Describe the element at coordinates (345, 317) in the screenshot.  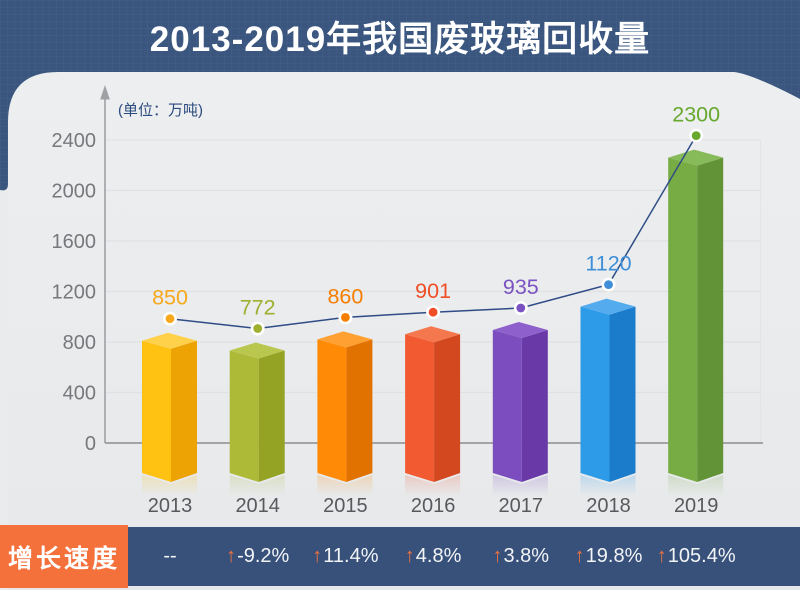
I see `data-point-2015` at that location.